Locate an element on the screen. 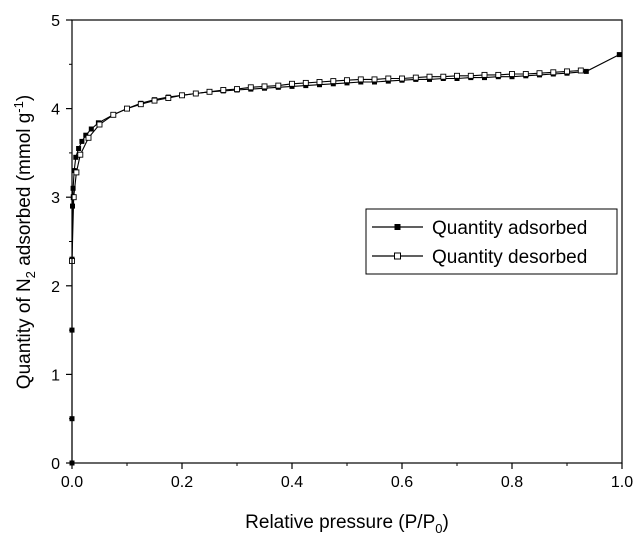 The image size is (638, 536). x-tick-label: 0.6 is located at coordinates (402, 482).